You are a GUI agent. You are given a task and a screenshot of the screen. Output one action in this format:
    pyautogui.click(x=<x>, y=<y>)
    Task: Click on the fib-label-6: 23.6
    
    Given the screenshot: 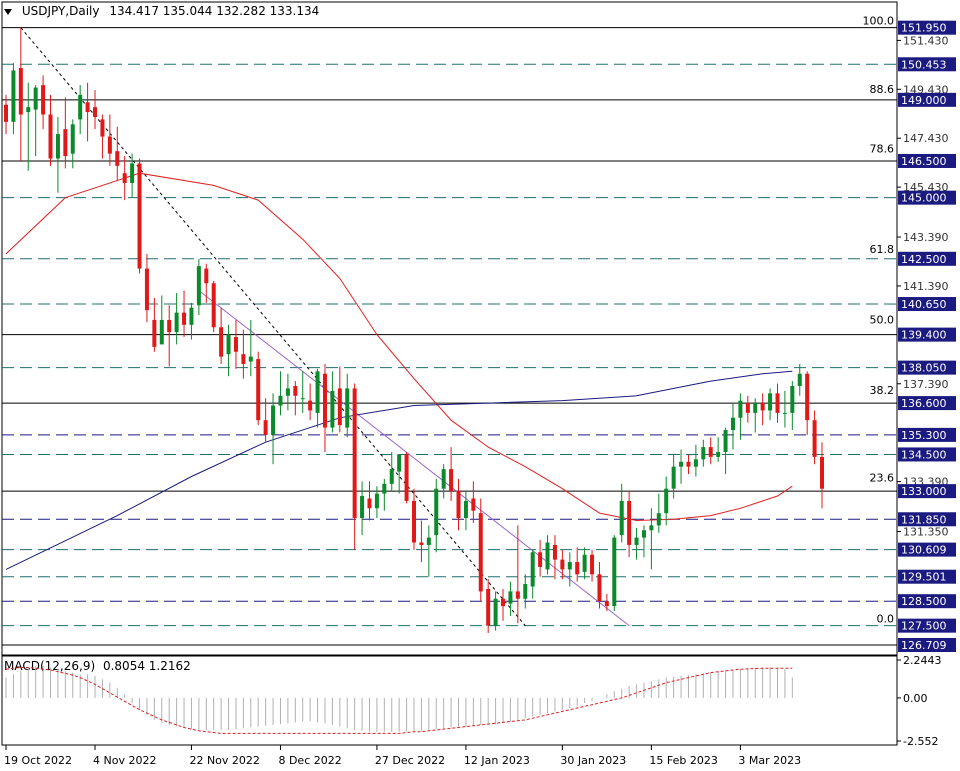 What is the action you would take?
    pyautogui.click(x=882, y=478)
    